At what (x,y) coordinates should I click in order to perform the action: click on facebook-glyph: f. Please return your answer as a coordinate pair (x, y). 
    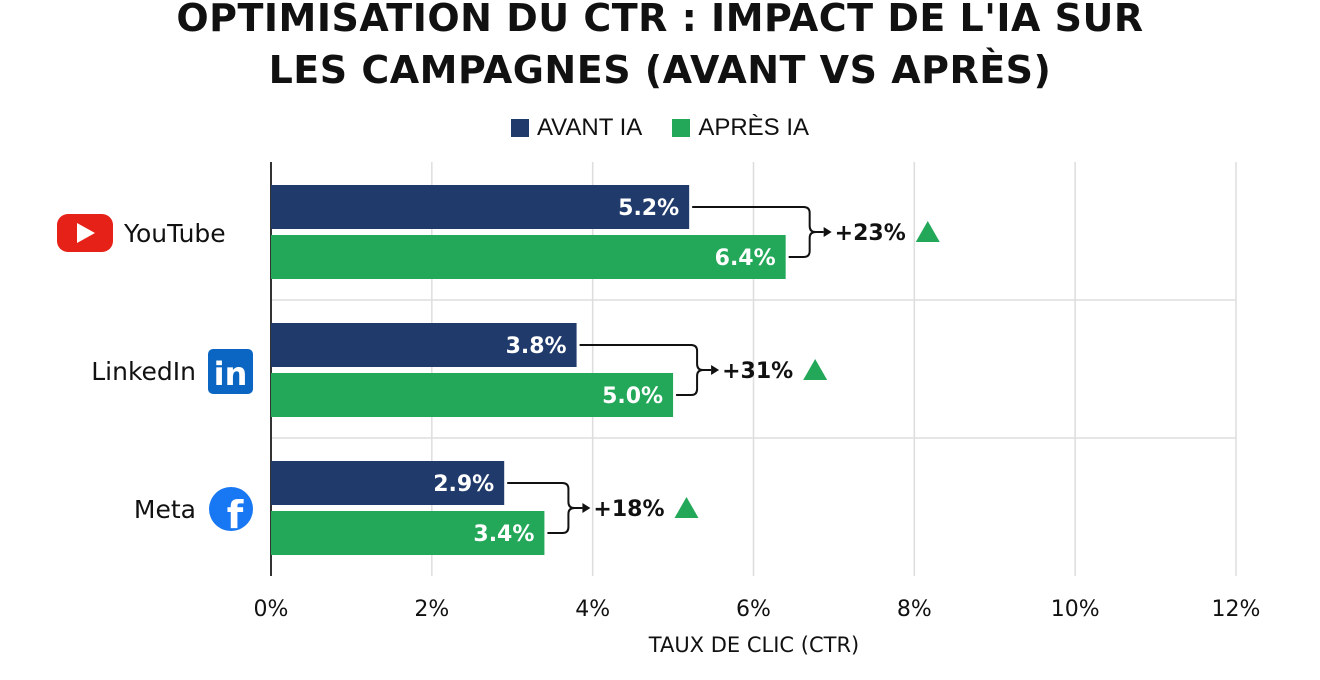
    Looking at the image, I should click on (235, 515).